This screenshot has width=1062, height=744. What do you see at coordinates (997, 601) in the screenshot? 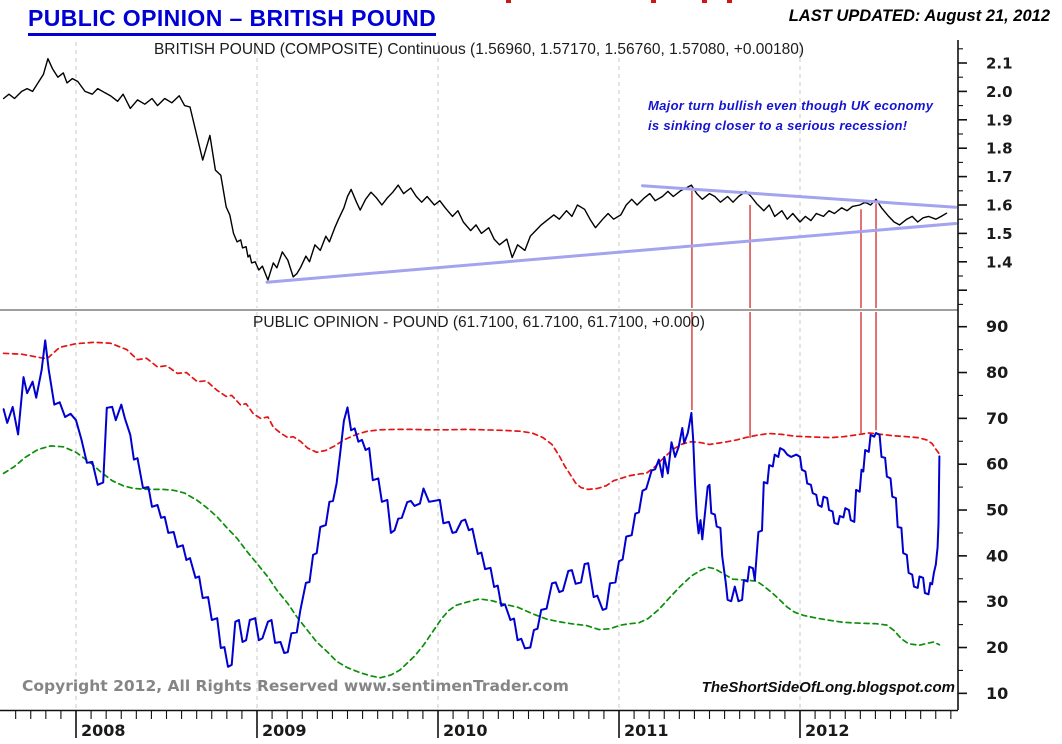
I see `svg-text: 30` at bounding box center [997, 601].